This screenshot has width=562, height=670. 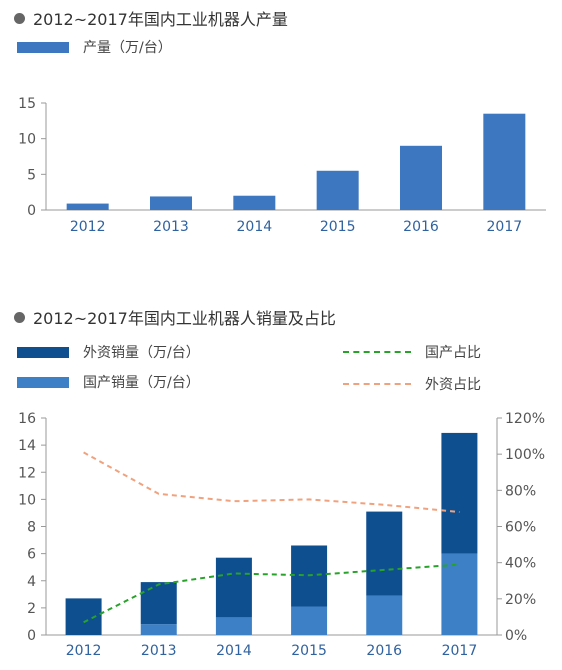 I want to click on foreign-share-swatch, so click(x=377, y=384).